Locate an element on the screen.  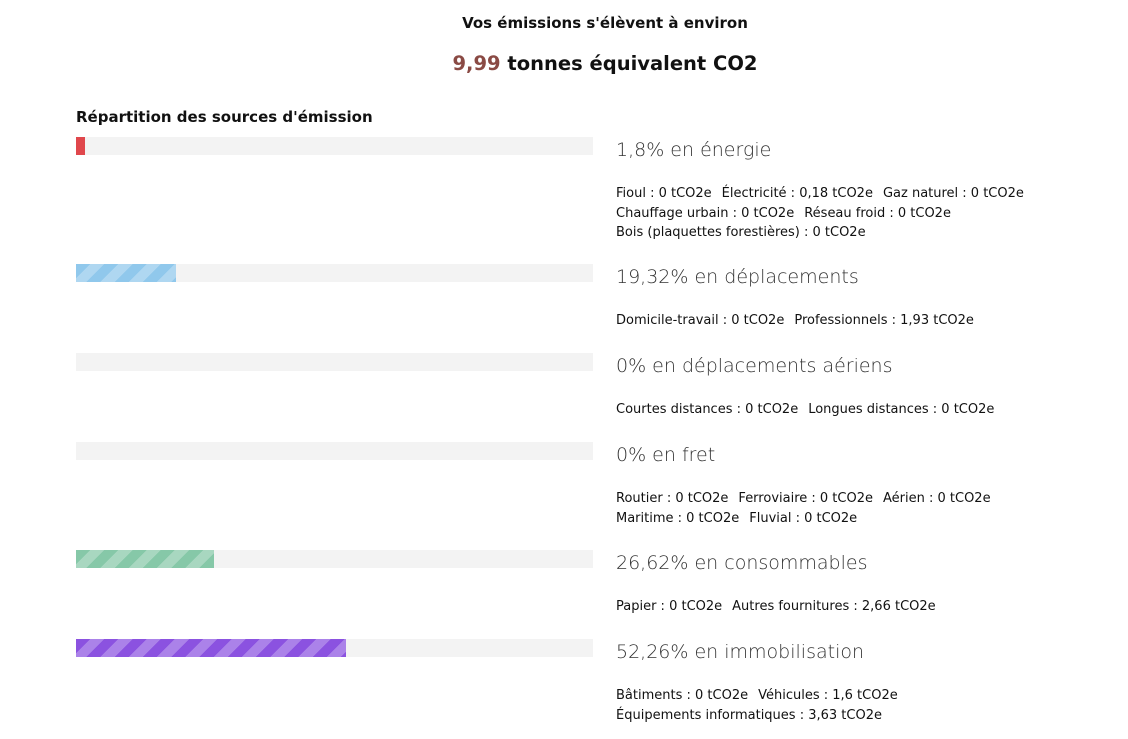
detail-item: Équipements informatiques : 3,63 tCO2e is located at coordinates (749, 715).